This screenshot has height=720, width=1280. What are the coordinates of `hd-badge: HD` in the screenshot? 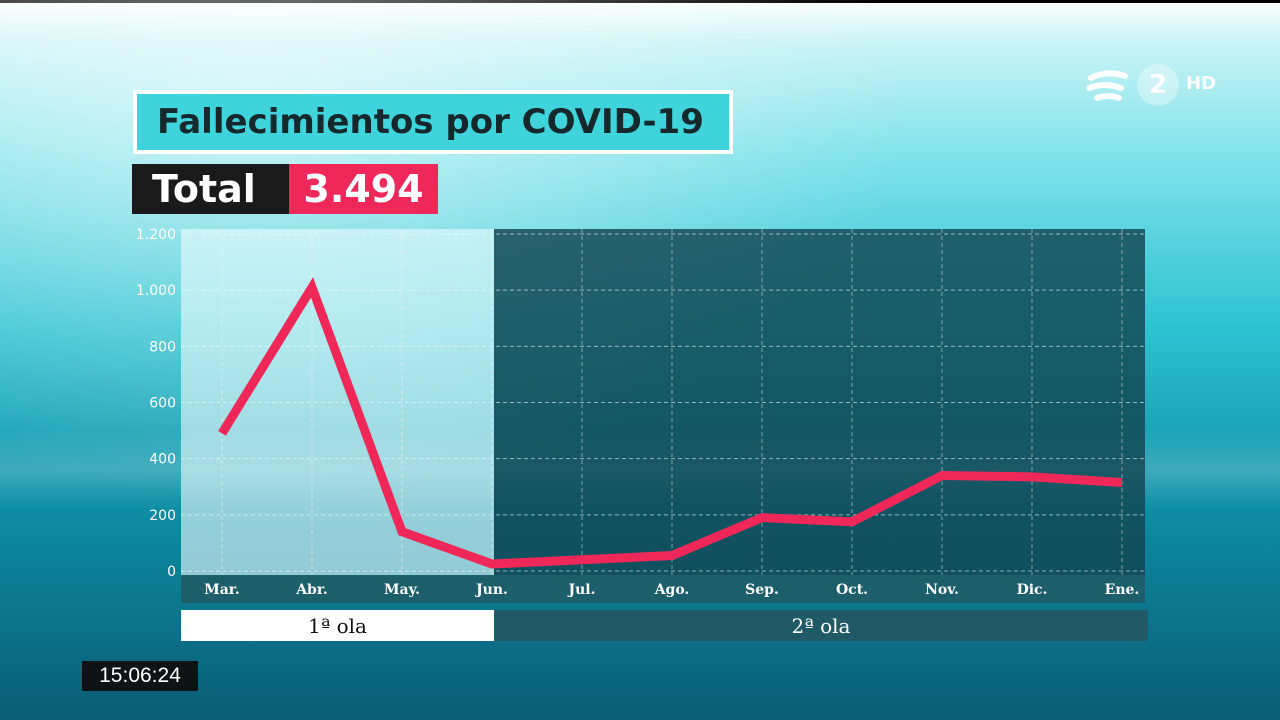 It's located at (1201, 83).